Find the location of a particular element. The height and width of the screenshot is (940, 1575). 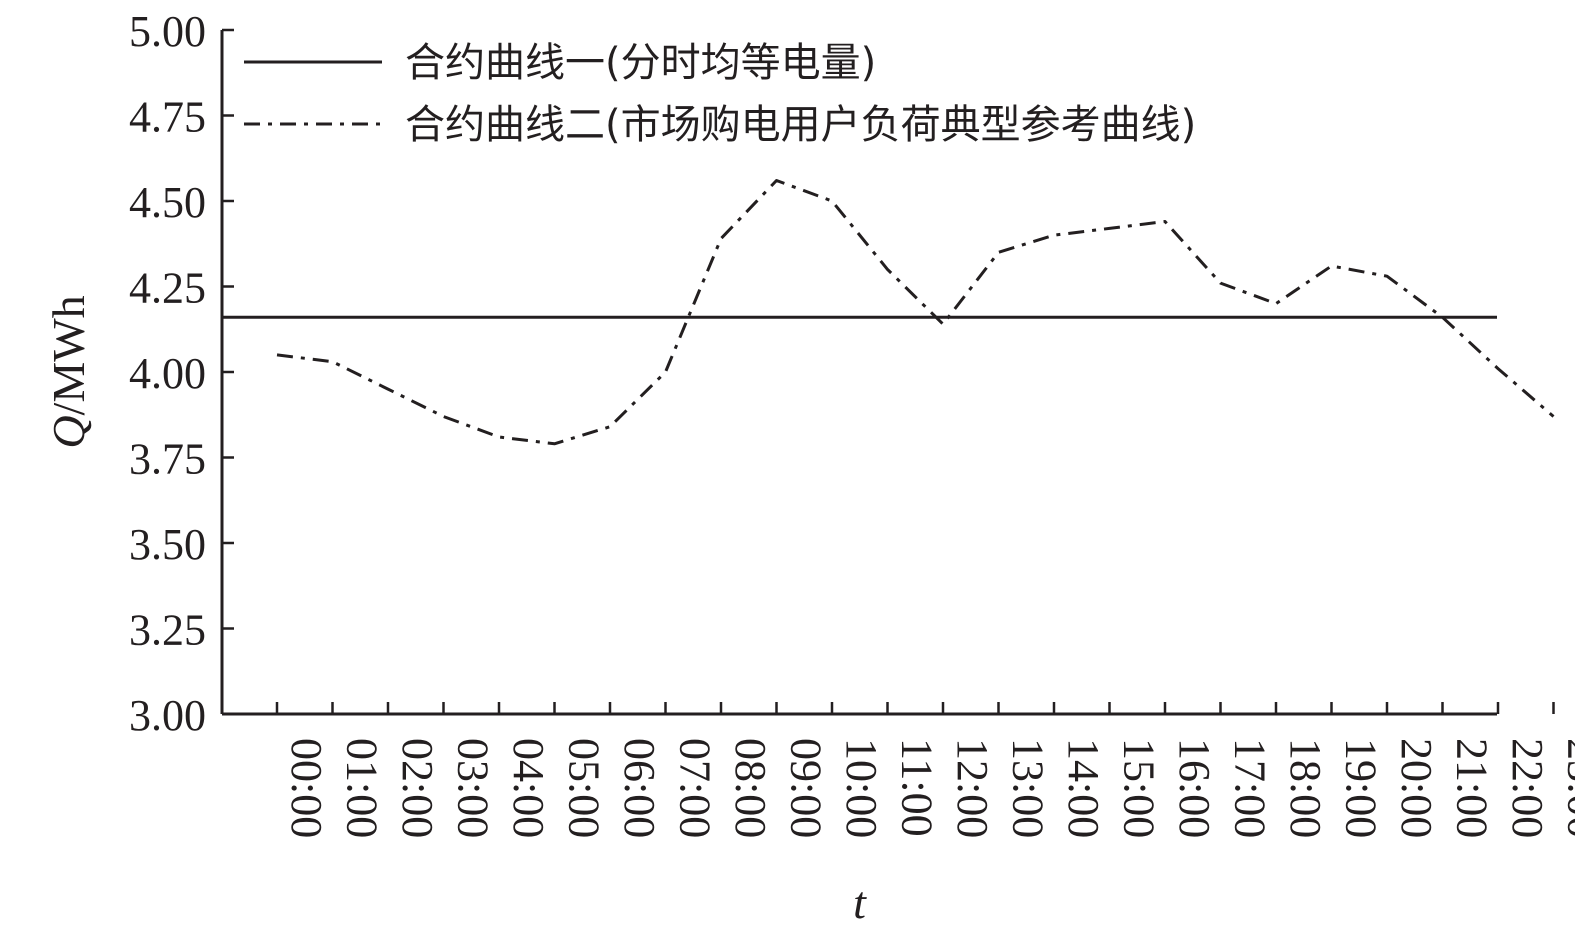

x-tick-label: 02:00 is located at coordinates (417, 788).